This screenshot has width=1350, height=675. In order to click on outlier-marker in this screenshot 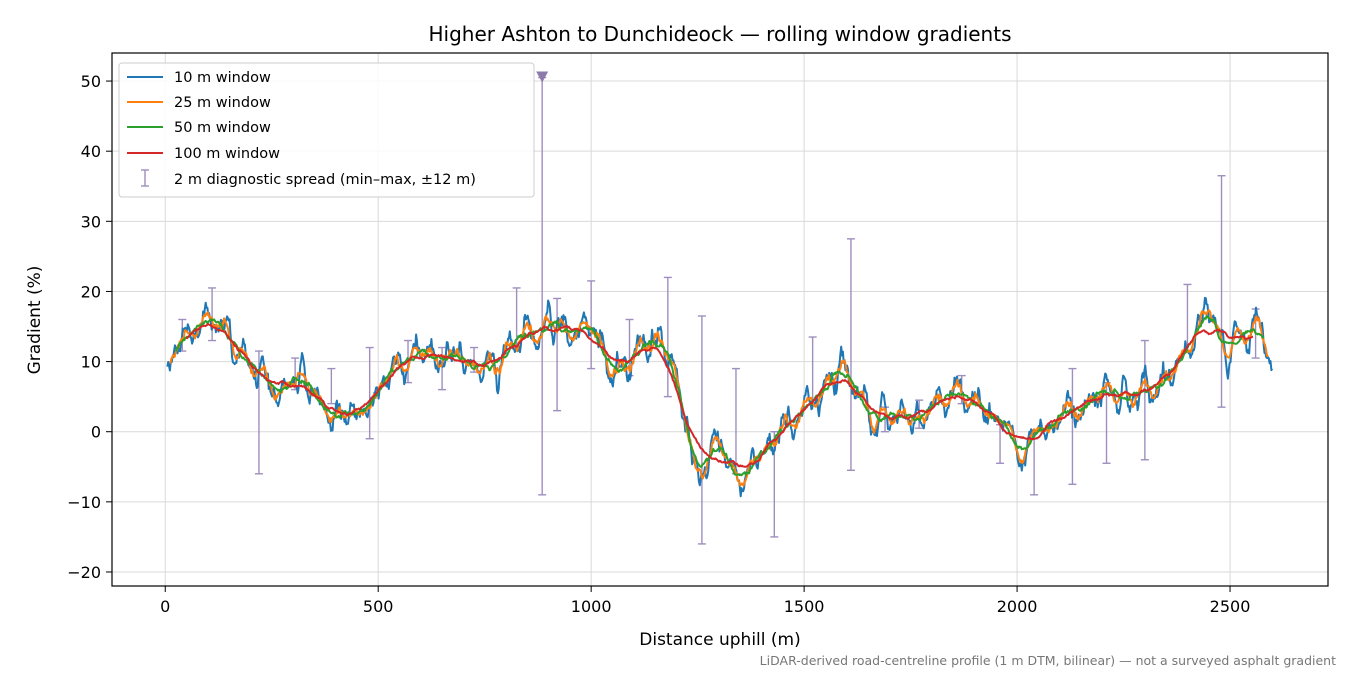, I will do `click(542, 77)`.